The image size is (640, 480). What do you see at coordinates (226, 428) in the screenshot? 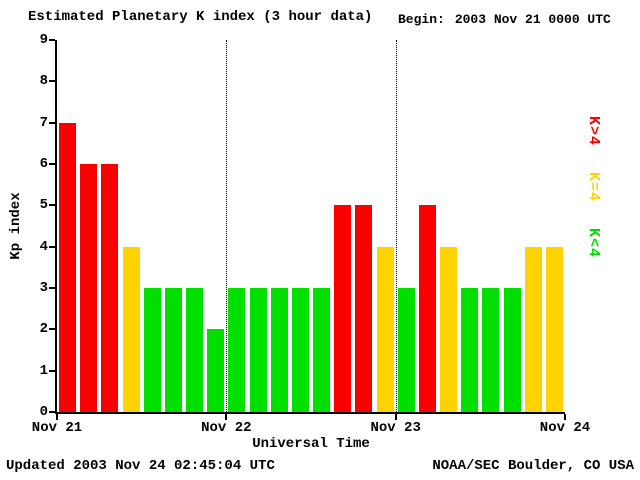
I see `x-tick-label: Nov 22` at bounding box center [226, 428].